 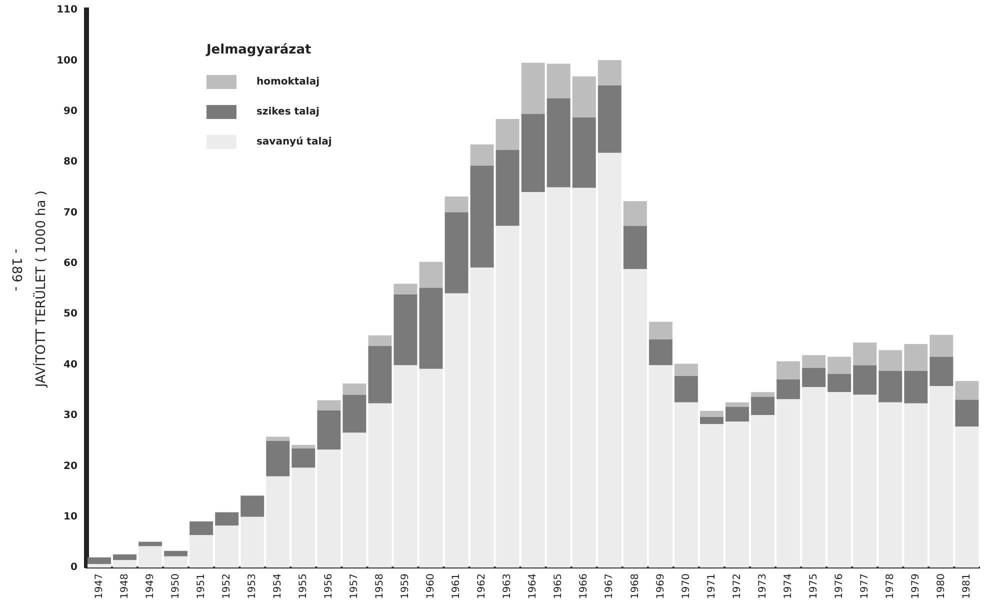 What do you see at coordinates (584, 587) in the screenshot?
I see `x-tick-label: 1966` at bounding box center [584, 587].